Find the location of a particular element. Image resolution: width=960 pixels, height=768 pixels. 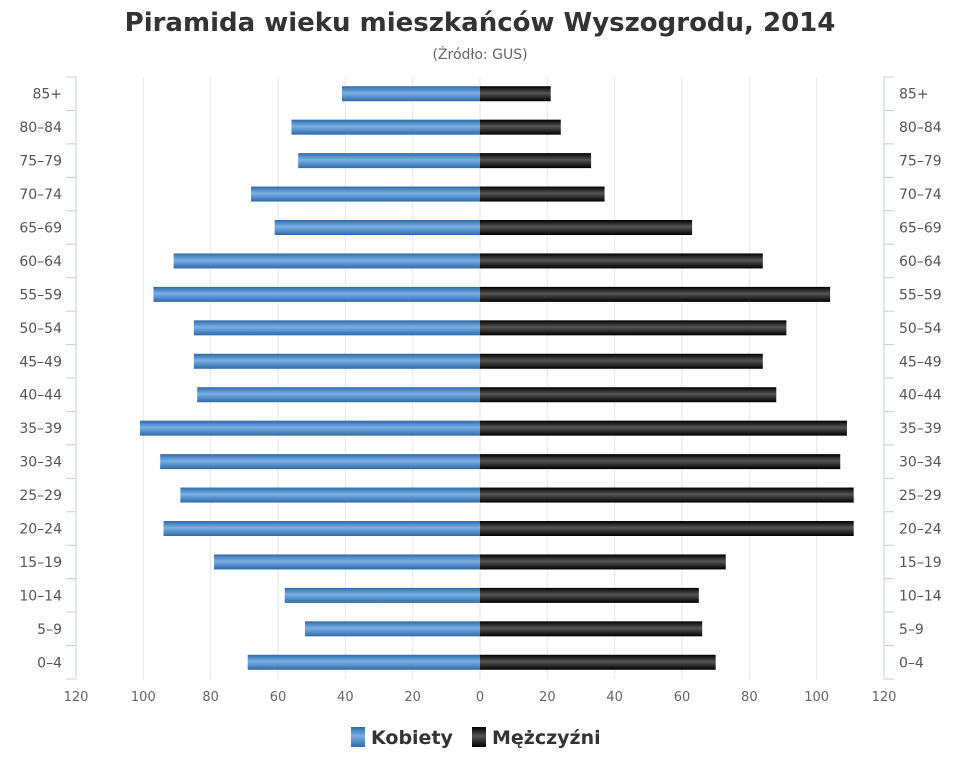

category-label-right: 65–69 is located at coordinates (920, 229).